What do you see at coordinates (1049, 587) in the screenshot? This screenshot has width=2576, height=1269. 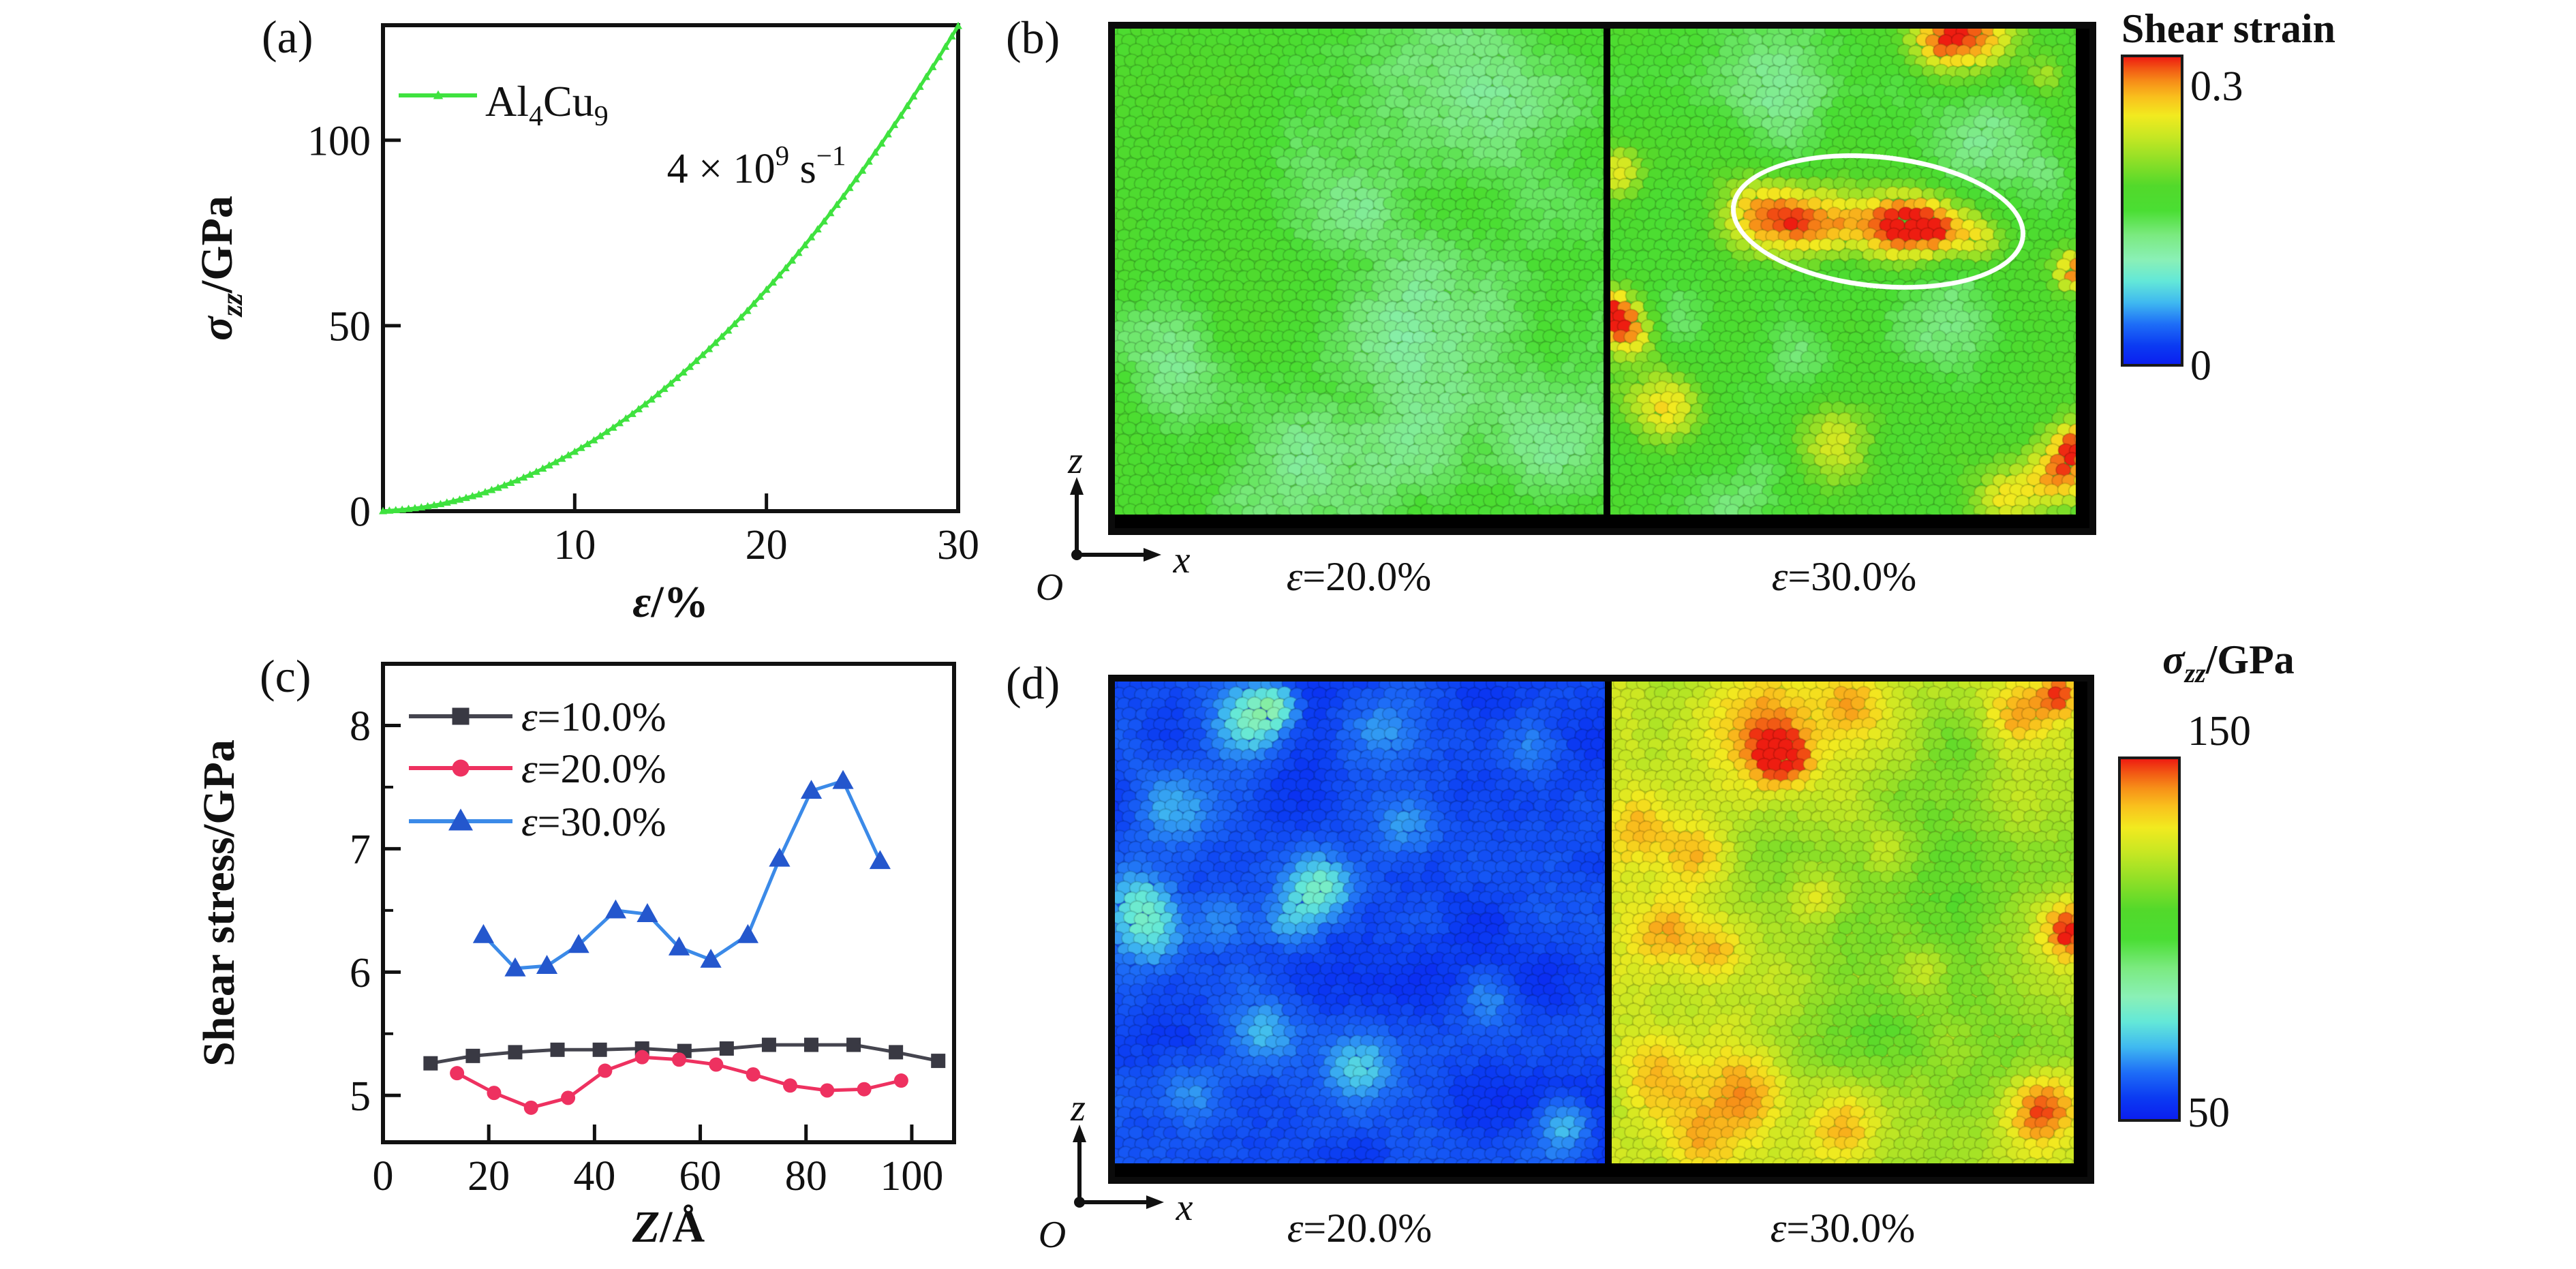 I see `triad-origin-label-b: O` at bounding box center [1049, 587].